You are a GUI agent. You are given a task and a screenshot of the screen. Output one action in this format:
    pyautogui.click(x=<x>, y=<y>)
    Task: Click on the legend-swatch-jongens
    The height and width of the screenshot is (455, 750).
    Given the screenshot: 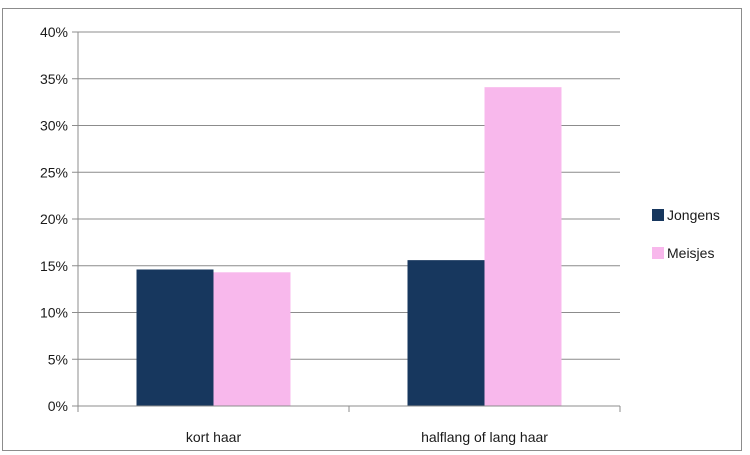 What is the action you would take?
    pyautogui.click(x=658, y=215)
    